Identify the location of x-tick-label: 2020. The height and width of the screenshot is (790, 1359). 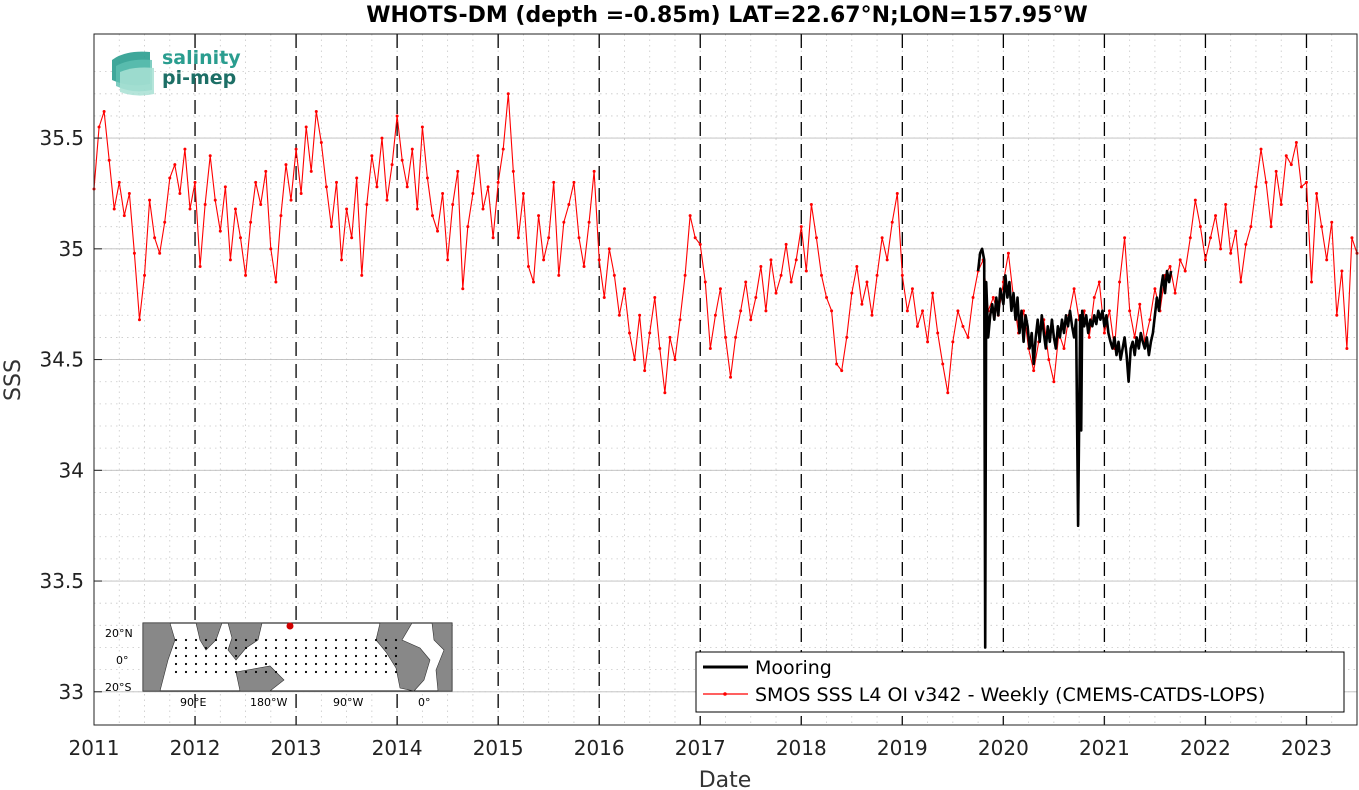
(1003, 748).